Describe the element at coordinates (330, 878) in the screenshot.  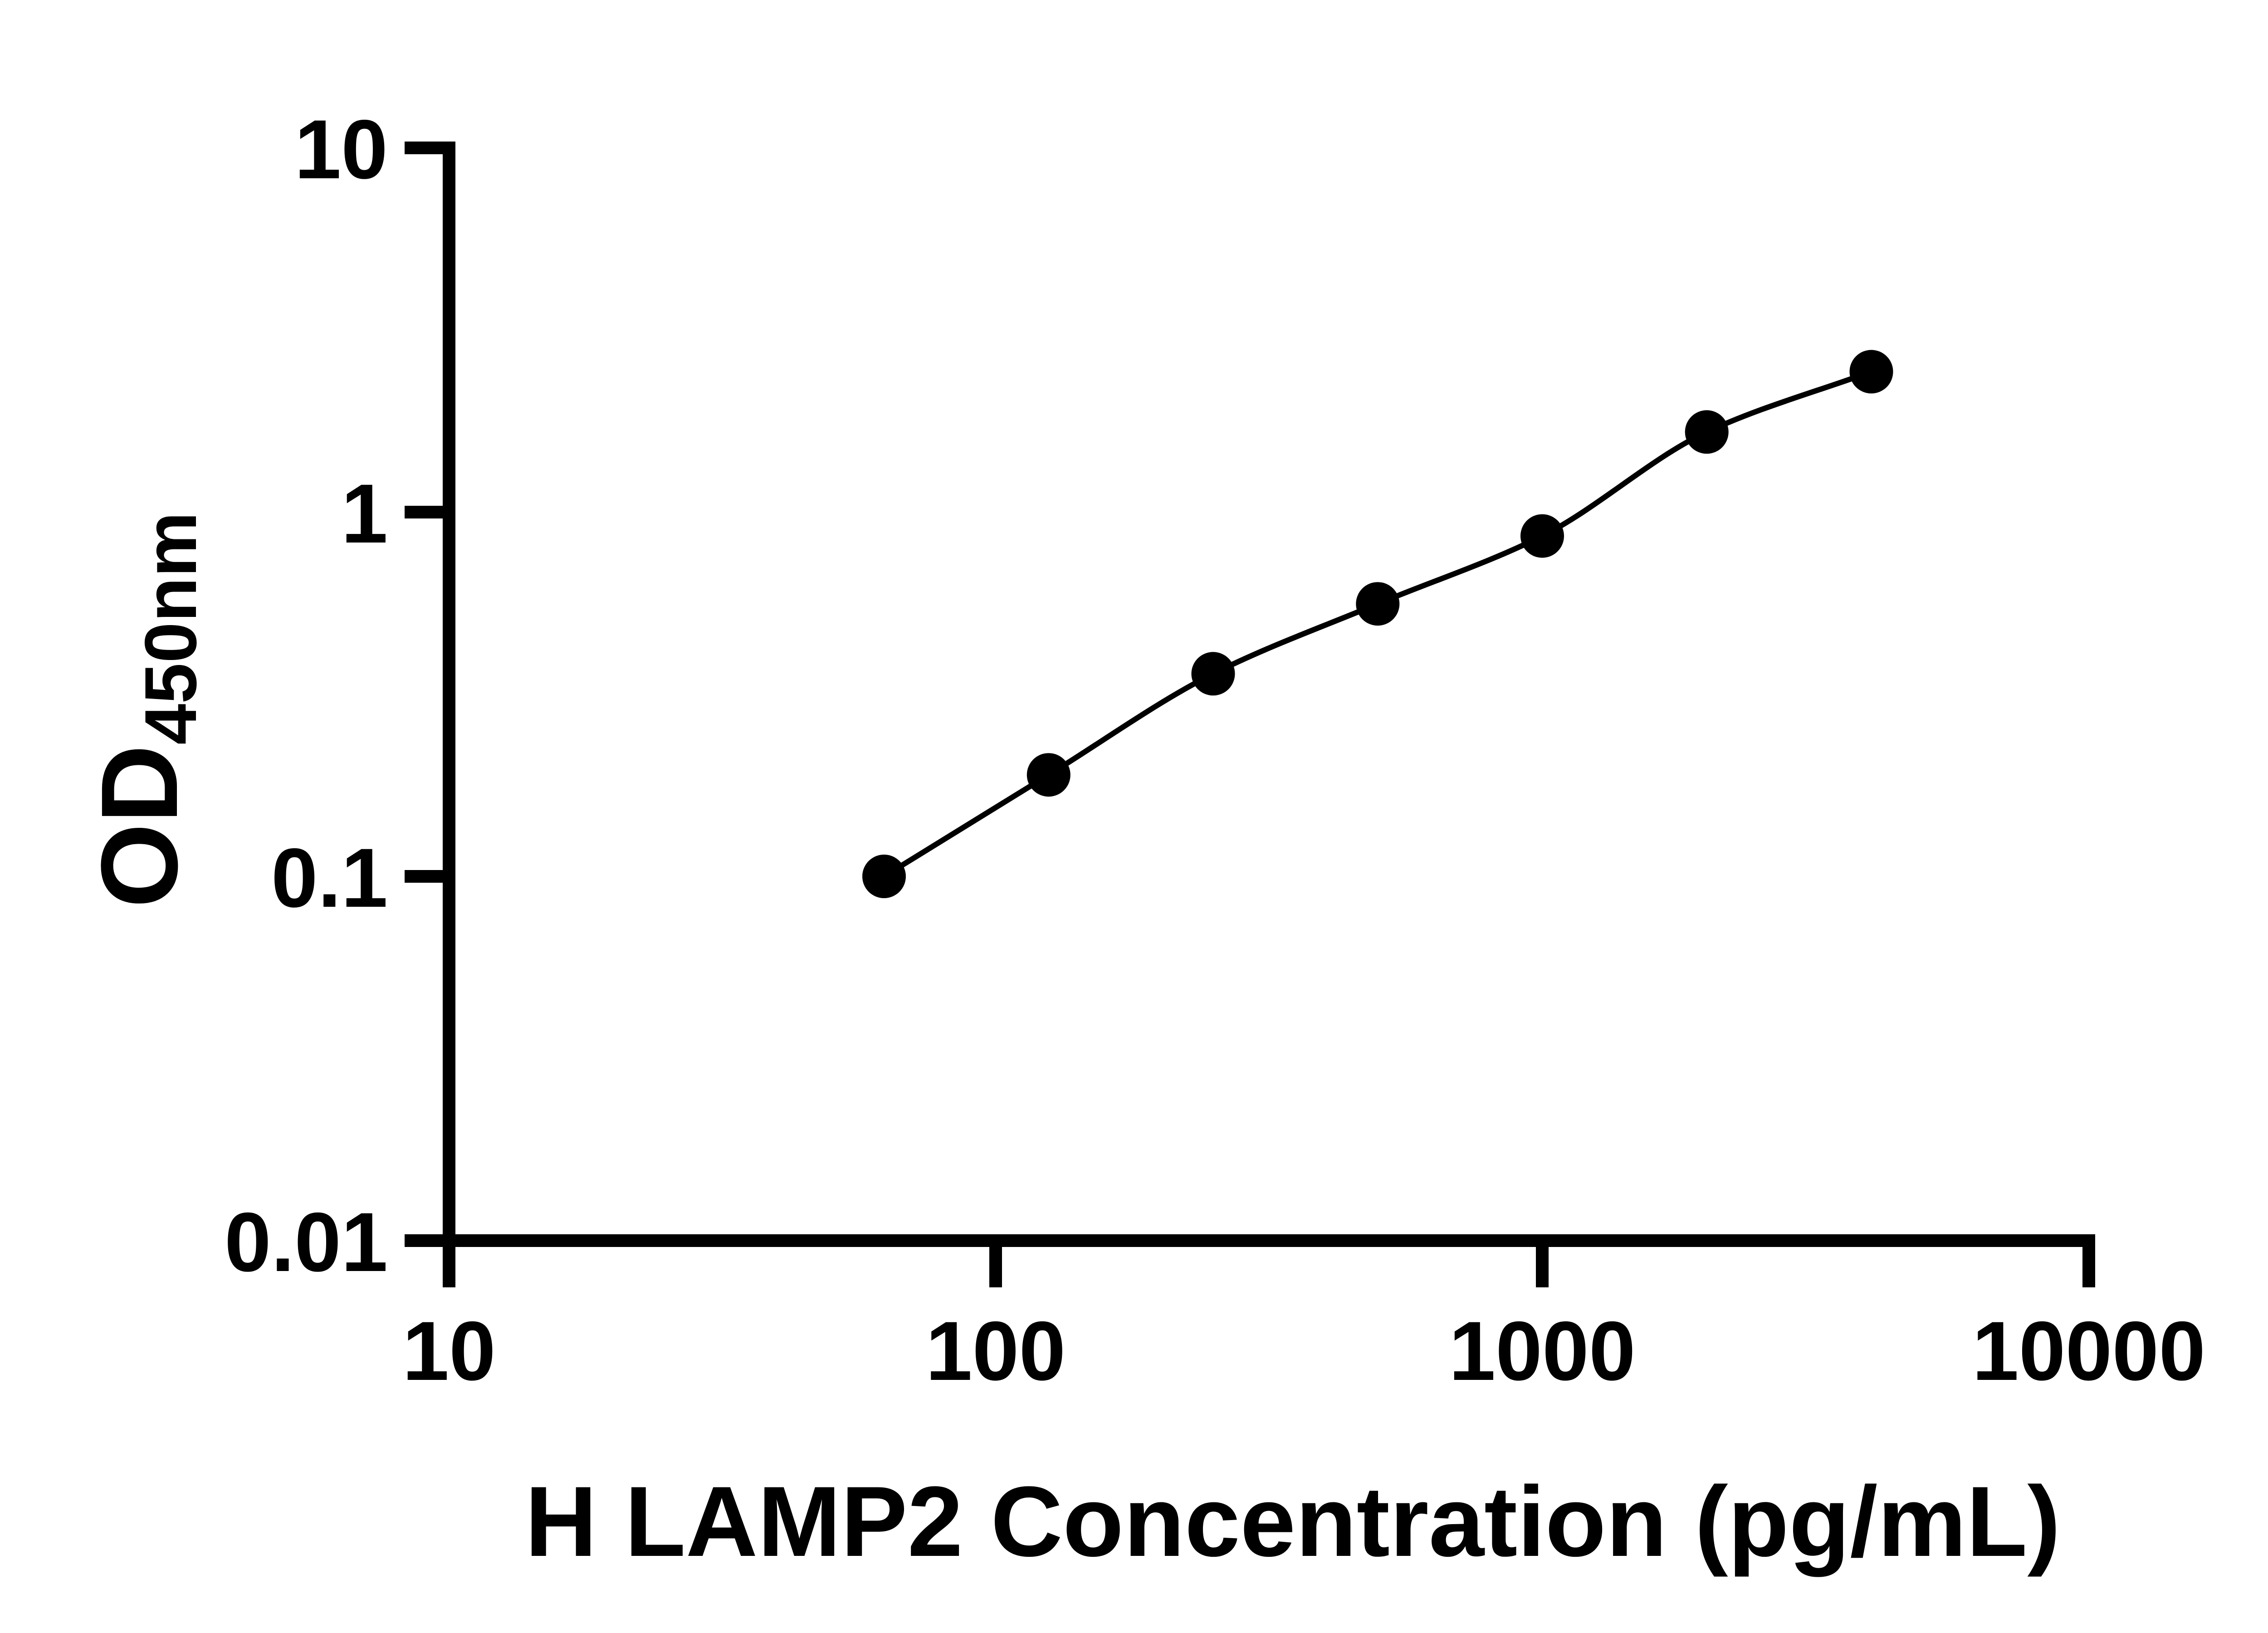
I see `y-tick-label-0.1: 0.1` at that location.